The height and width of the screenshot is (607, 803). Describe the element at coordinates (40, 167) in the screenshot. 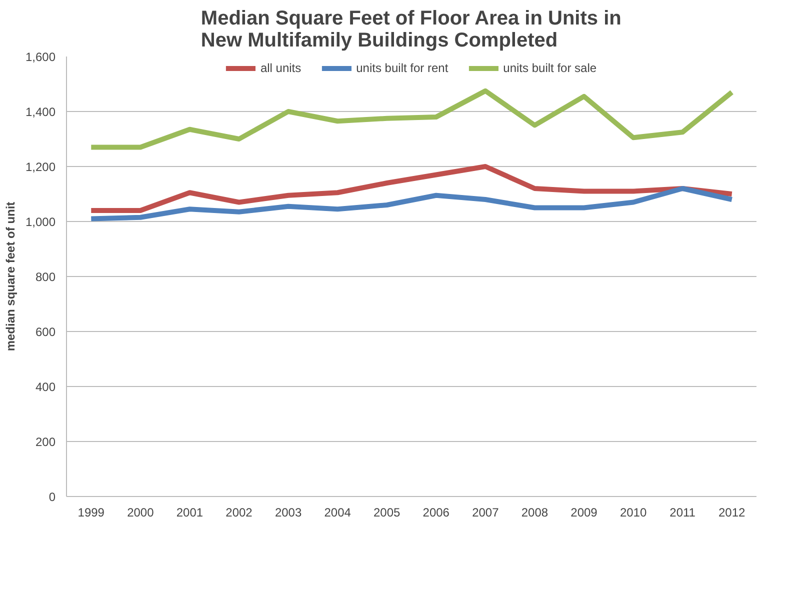

I see `y-tick-label: 1,200` at that location.